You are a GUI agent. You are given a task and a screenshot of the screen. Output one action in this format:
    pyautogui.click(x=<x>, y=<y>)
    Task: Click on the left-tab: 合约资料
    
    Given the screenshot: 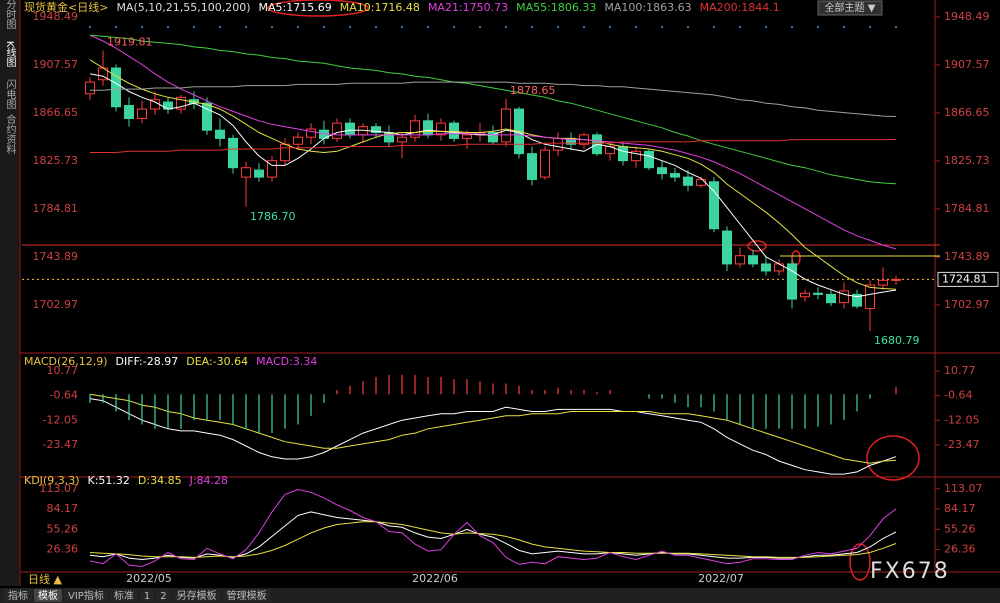 What is the action you would take?
    pyautogui.click(x=10, y=134)
    